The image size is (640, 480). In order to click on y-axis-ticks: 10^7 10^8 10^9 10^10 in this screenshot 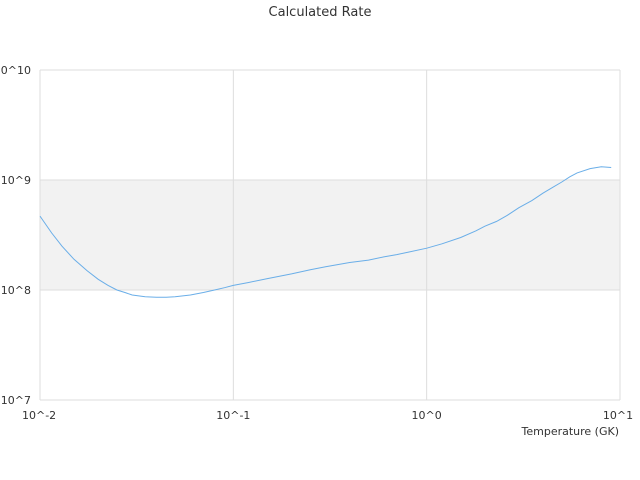, I will do `click(15, 235)`.